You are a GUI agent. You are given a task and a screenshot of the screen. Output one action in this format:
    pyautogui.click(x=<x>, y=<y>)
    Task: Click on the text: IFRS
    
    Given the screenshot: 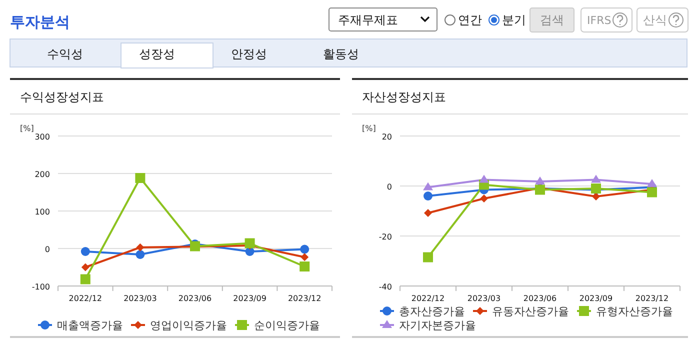 What is the action you would take?
    pyautogui.click(x=599, y=20)
    